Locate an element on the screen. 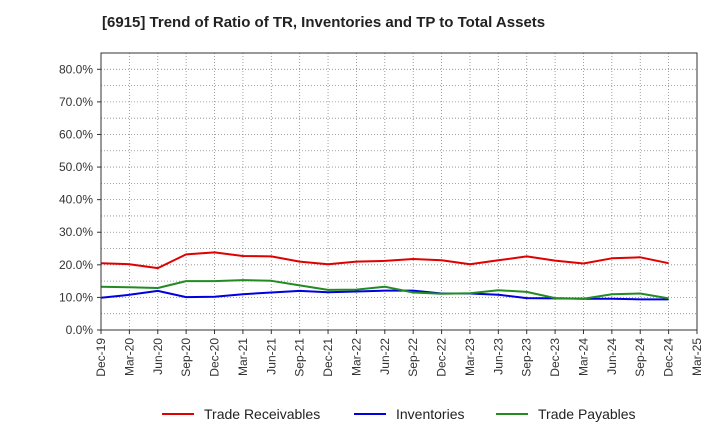  x-tick-label: Jun-20 is located at coordinates (158, 356).